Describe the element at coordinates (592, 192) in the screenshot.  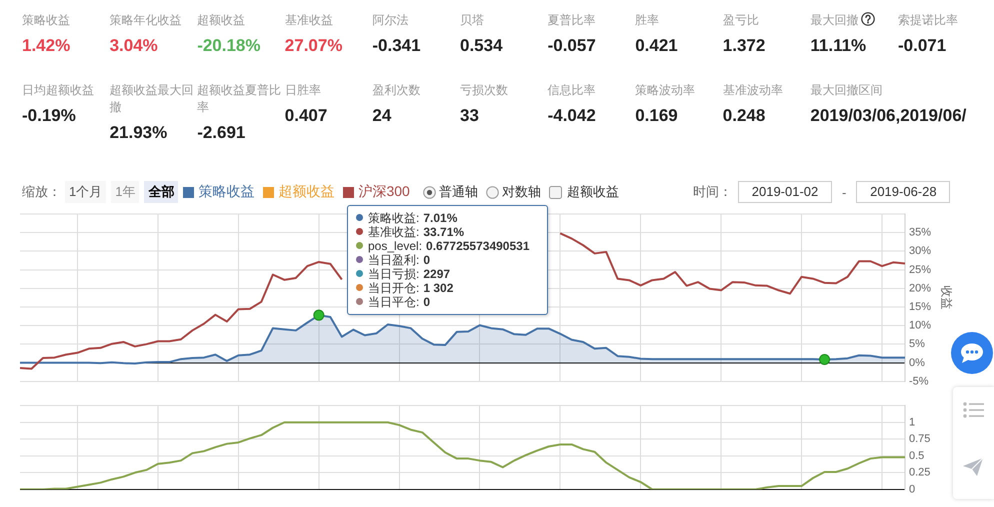
I see `text: 超额收益` at that location.